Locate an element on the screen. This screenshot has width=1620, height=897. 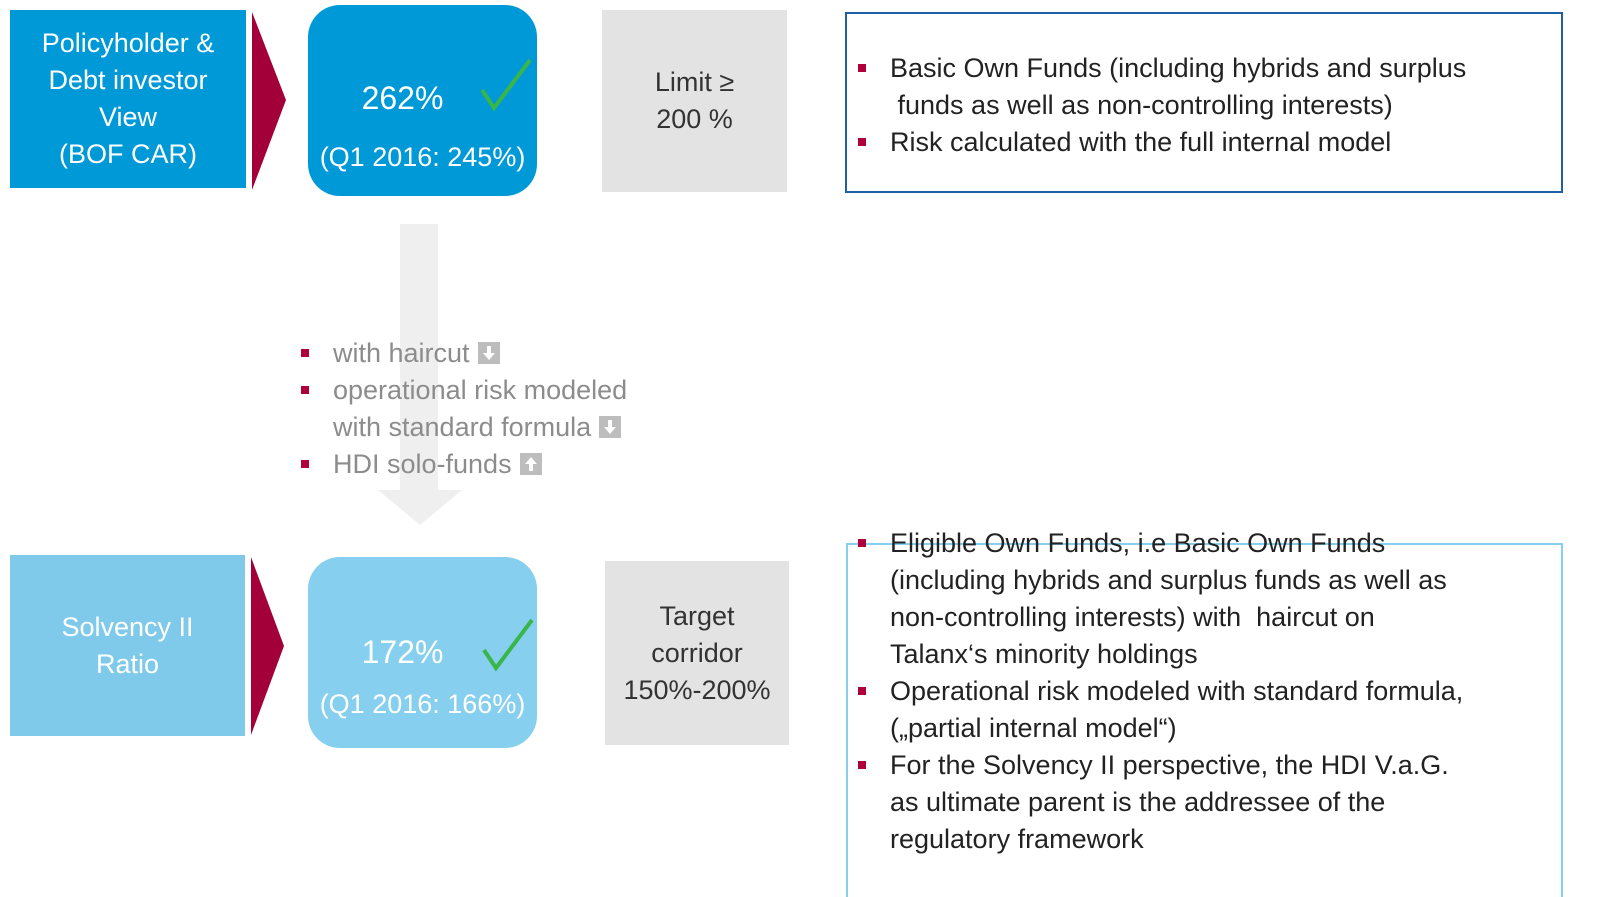
bottom-prior: (Q1 2016: 166%) is located at coordinates (422, 704).